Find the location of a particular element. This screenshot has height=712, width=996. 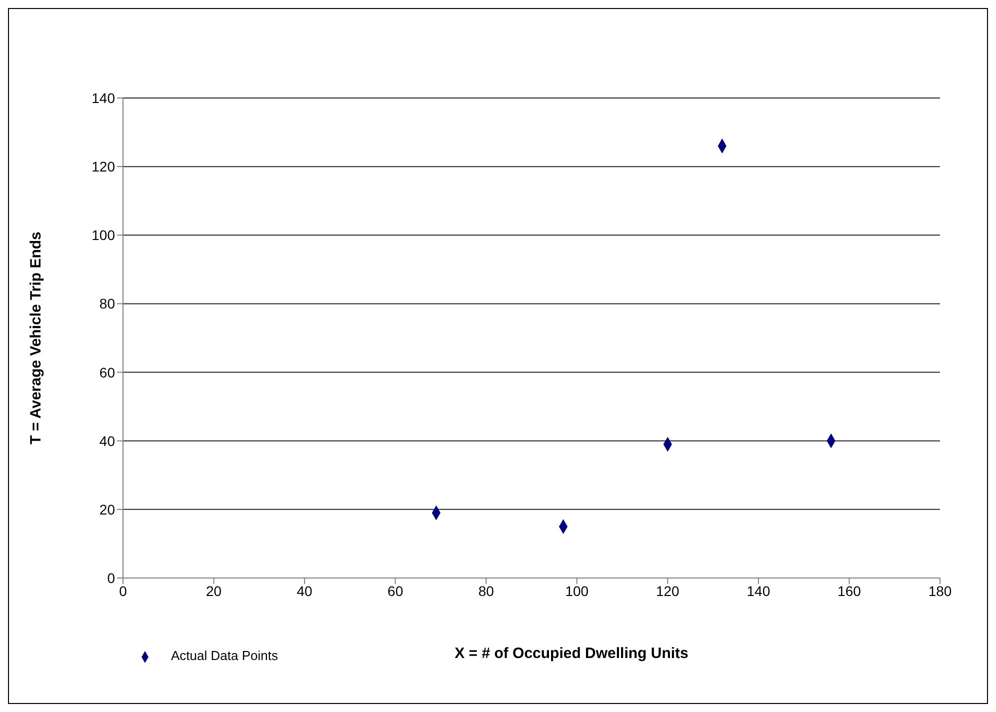

x-tick-label: 80 is located at coordinates (486, 590).